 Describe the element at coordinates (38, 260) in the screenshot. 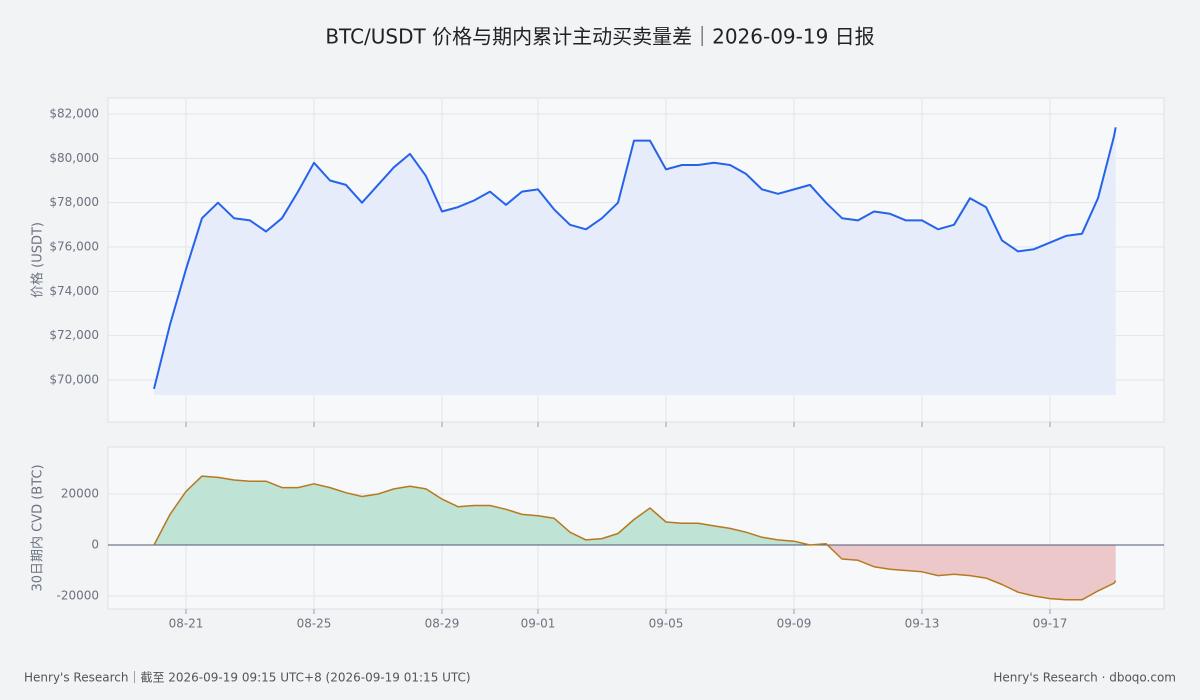

I see `y-axis-title: 价格 (USDT)` at that location.